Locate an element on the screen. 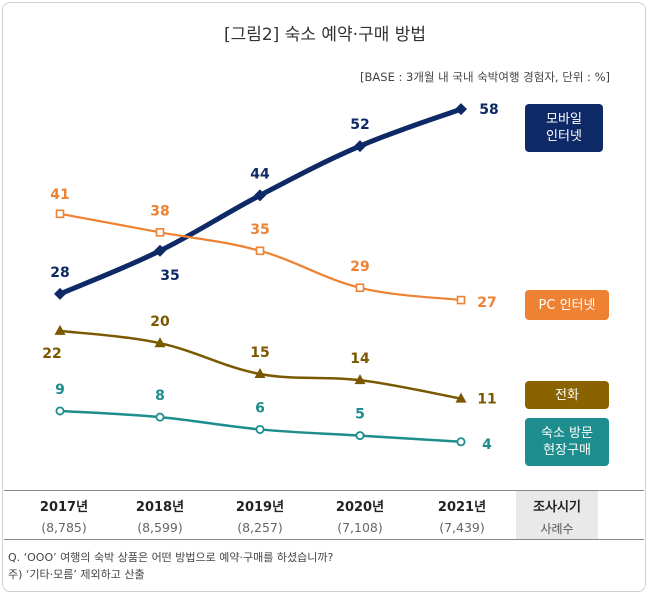  table-year-2017: 2017년 is located at coordinates (64, 507).